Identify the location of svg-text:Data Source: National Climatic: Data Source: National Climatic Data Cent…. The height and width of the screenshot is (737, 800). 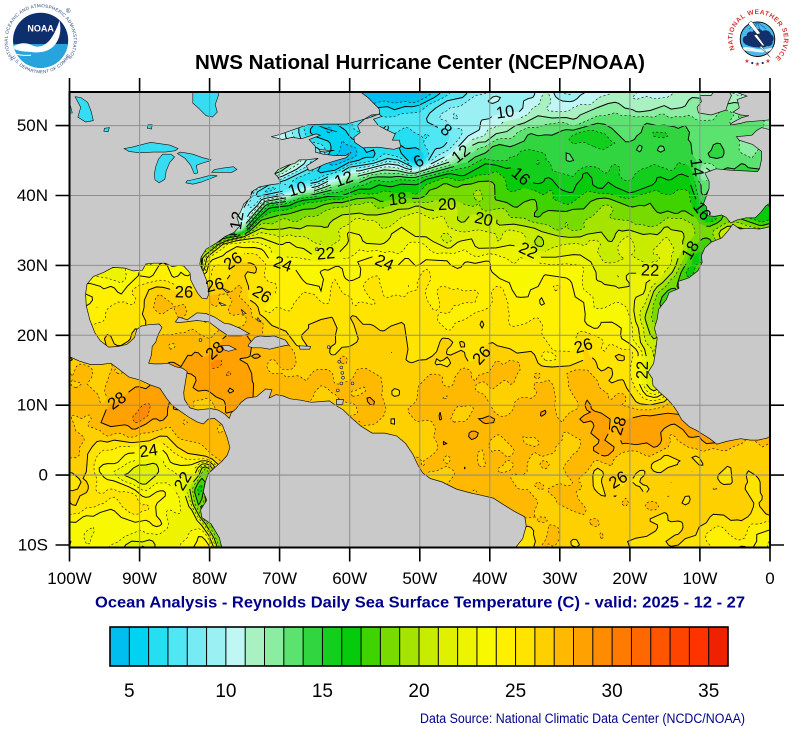
(582, 718).